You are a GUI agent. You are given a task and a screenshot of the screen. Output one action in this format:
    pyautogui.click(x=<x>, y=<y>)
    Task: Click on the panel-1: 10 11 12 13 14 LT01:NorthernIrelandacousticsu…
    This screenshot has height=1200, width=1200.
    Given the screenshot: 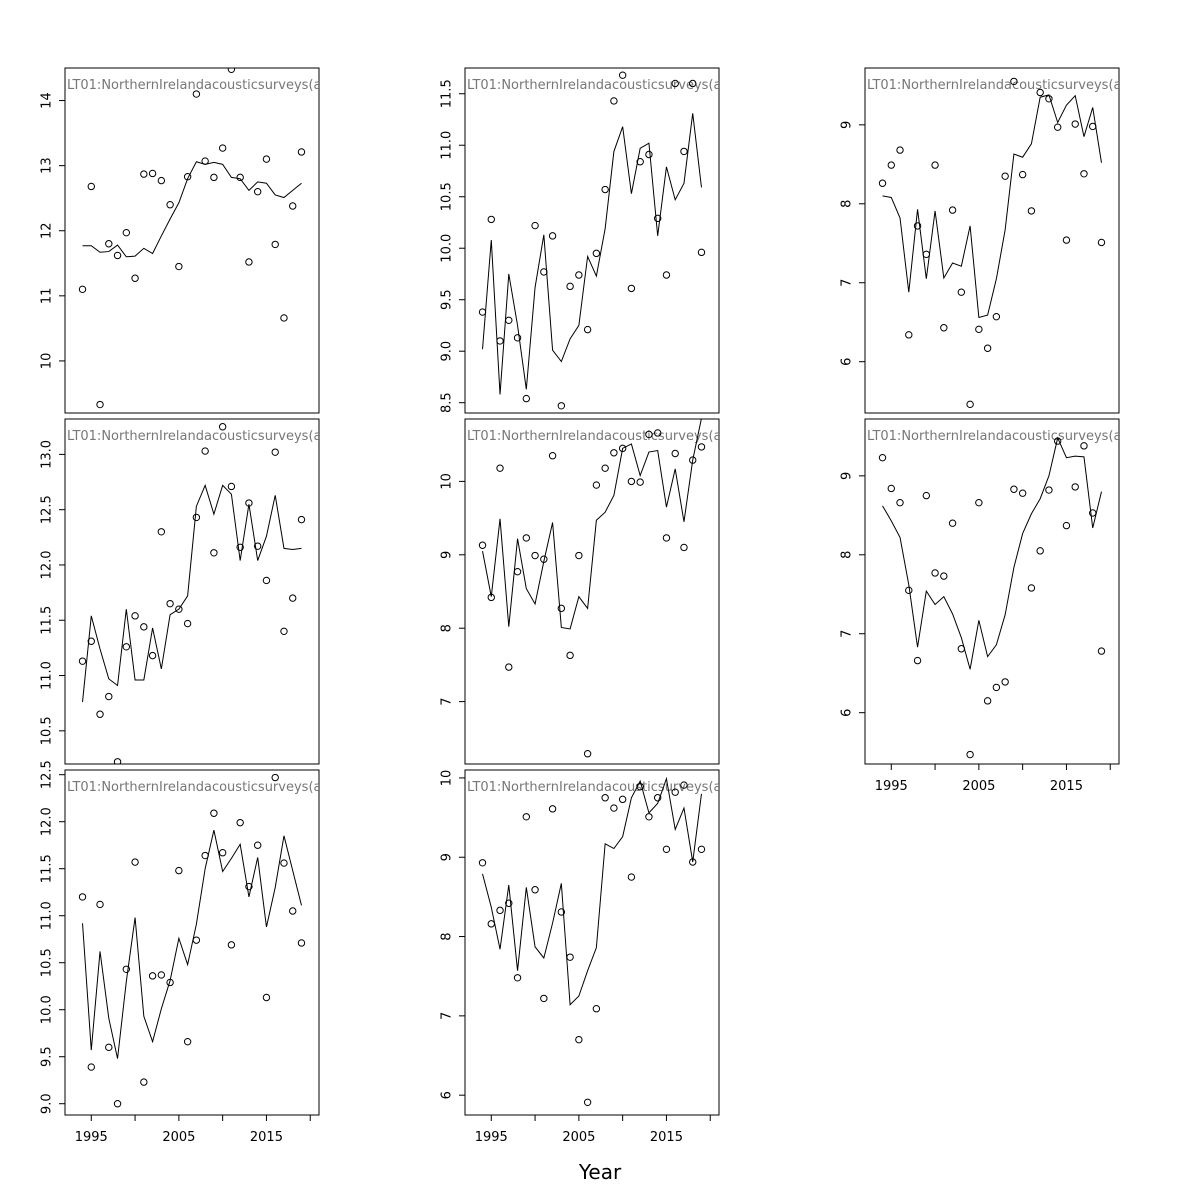 What is the action you would take?
    pyautogui.click(x=180, y=240)
    